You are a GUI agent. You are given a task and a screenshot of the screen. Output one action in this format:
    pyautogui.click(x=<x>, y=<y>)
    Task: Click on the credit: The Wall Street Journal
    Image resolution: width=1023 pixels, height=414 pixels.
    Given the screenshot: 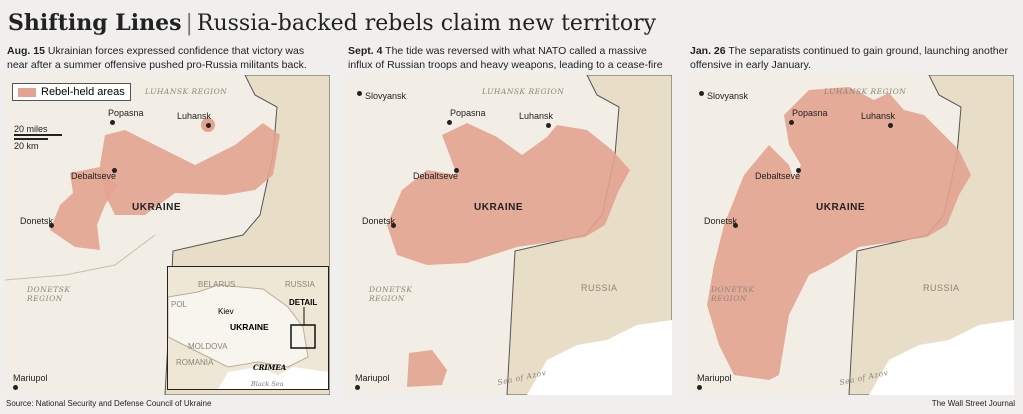 What is the action you would take?
    pyautogui.click(x=973, y=403)
    